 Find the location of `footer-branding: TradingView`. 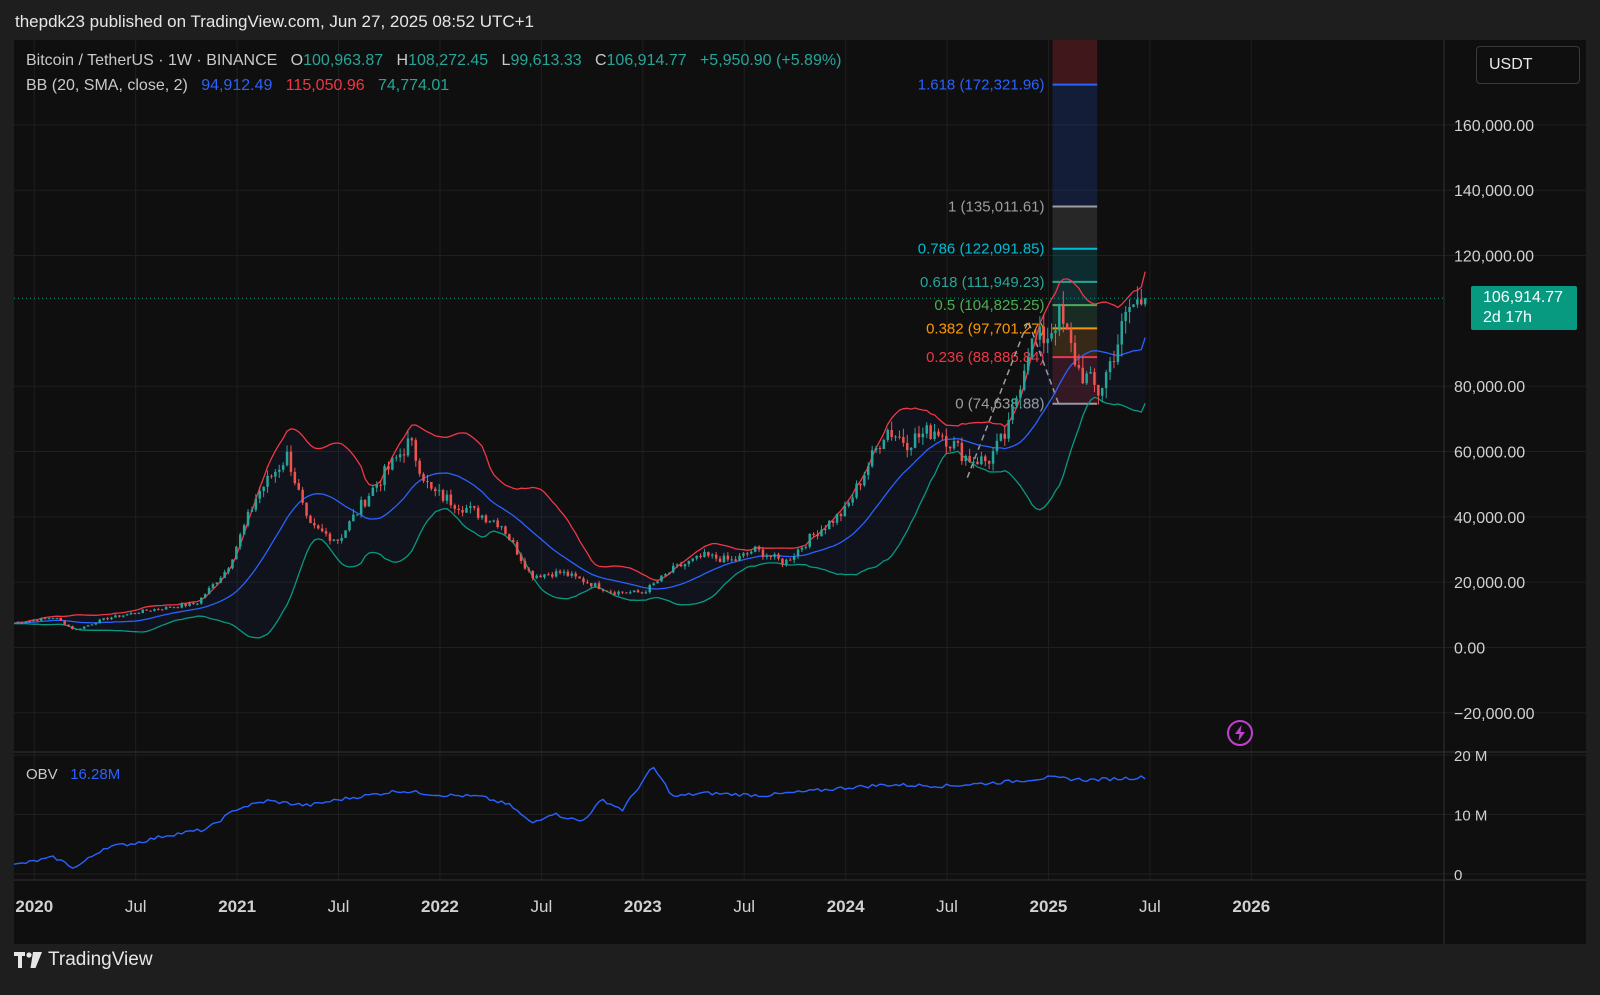

footer-branding: TradingView is located at coordinates (83, 960).